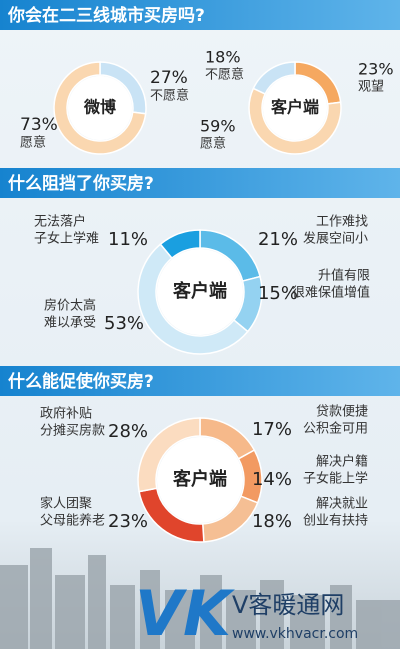 The width and height of the screenshot is (400, 649). What do you see at coordinates (272, 479) in the screenshot?
I see `value-label: 14%` at bounding box center [272, 479].